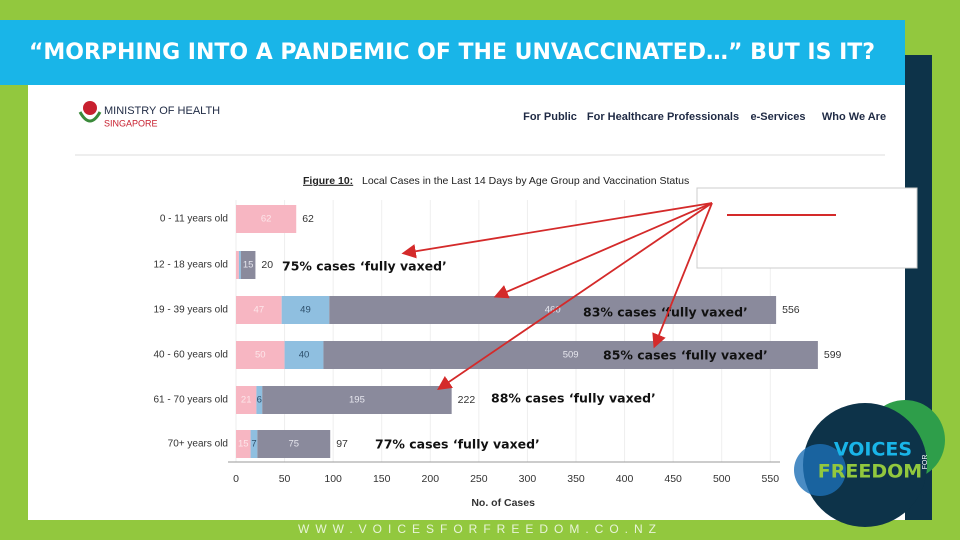  I want to click on total-label: 20, so click(267, 265).